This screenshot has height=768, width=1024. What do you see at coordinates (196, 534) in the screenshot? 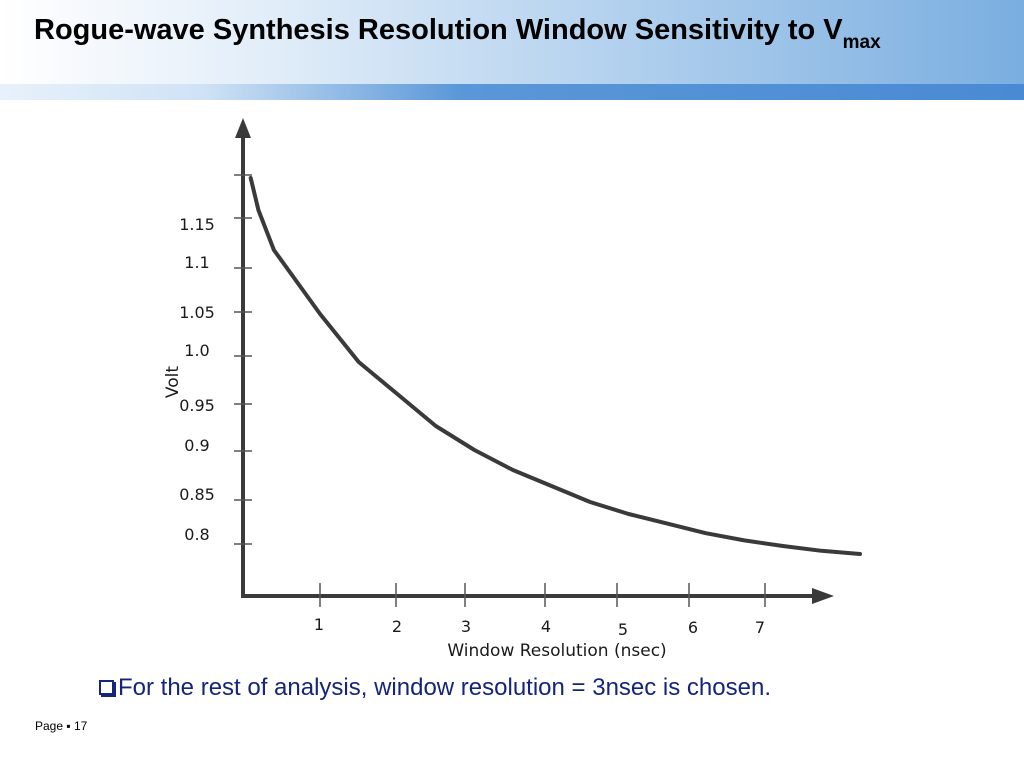
I see `y-tick-label: 0.8` at bounding box center [196, 534].